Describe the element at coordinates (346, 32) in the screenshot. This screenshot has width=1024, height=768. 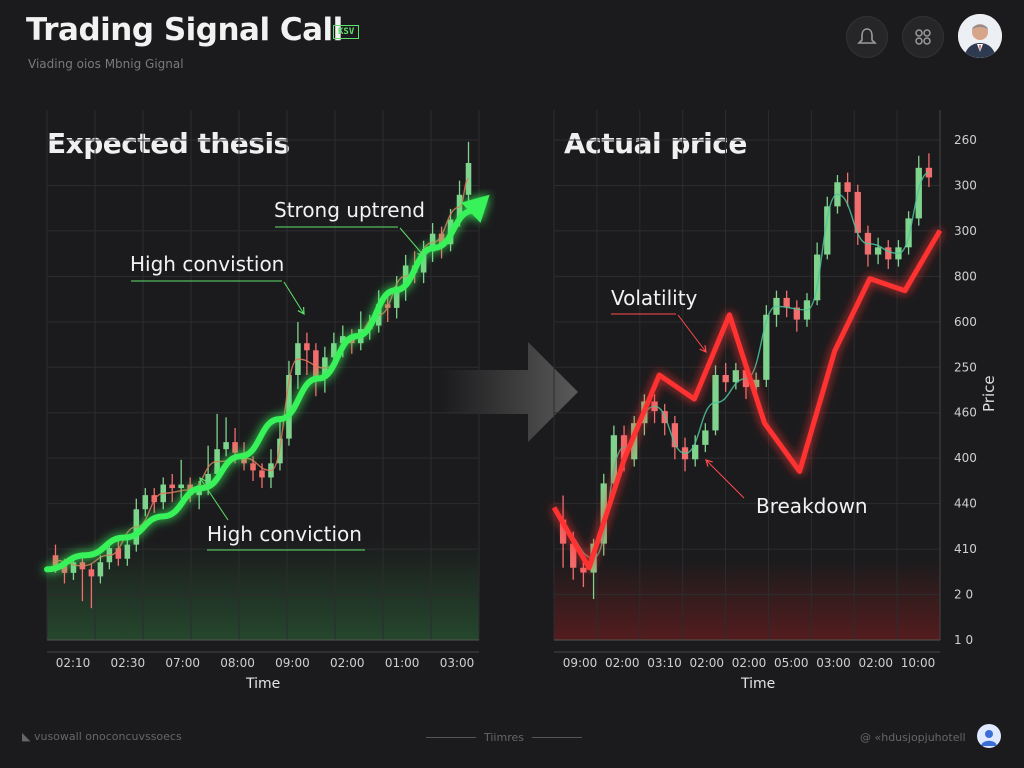
I see `status-badge: KSV` at that location.